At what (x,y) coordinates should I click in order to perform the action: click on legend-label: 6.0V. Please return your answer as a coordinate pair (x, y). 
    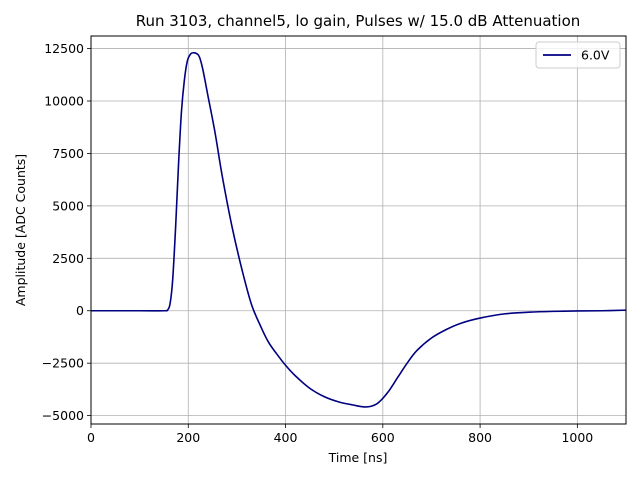
    Looking at the image, I should click on (595, 55).